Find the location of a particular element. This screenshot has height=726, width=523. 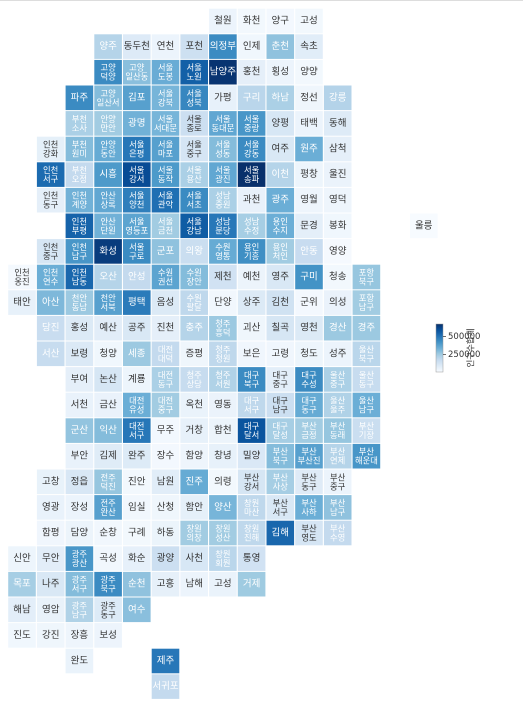

tile-label: 천안 동남 is located at coordinates (80, 302).